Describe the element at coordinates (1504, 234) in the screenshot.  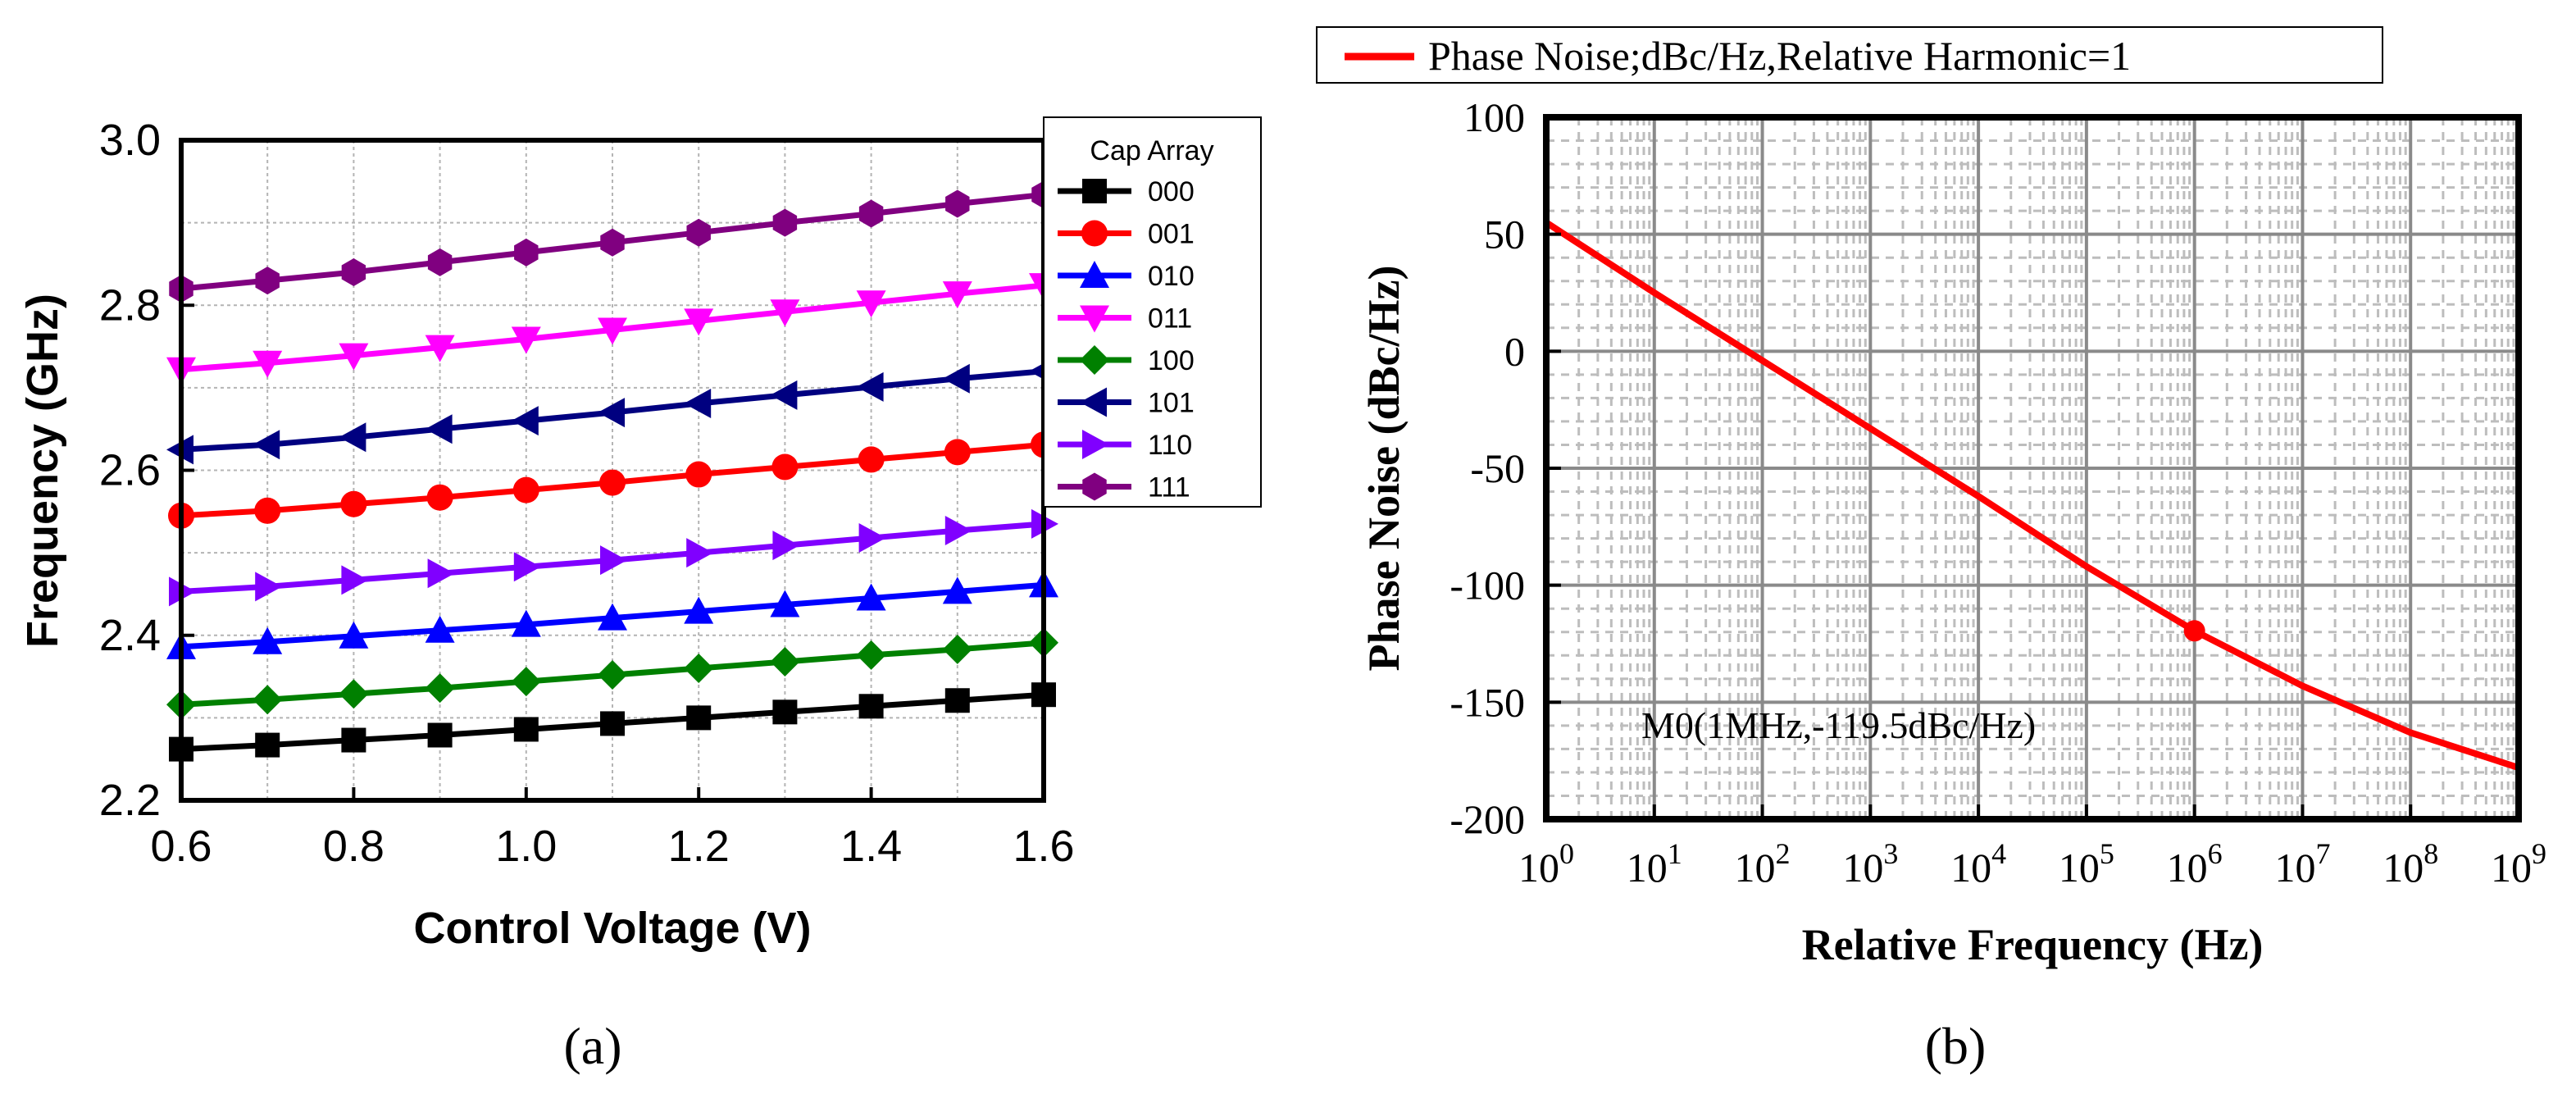
I see `chart-b-y-tick-label: 50` at that location.